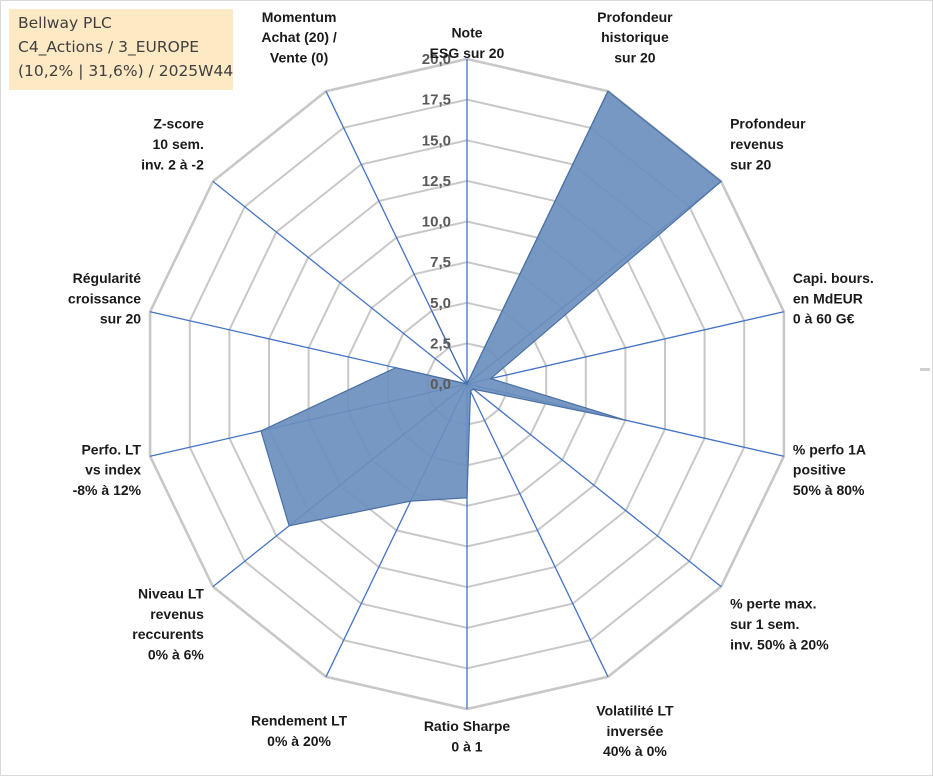 This screenshot has width=933, height=776. Describe the element at coordinates (466, 746) in the screenshot. I see `axis-label-line: 0 à 1` at that location.